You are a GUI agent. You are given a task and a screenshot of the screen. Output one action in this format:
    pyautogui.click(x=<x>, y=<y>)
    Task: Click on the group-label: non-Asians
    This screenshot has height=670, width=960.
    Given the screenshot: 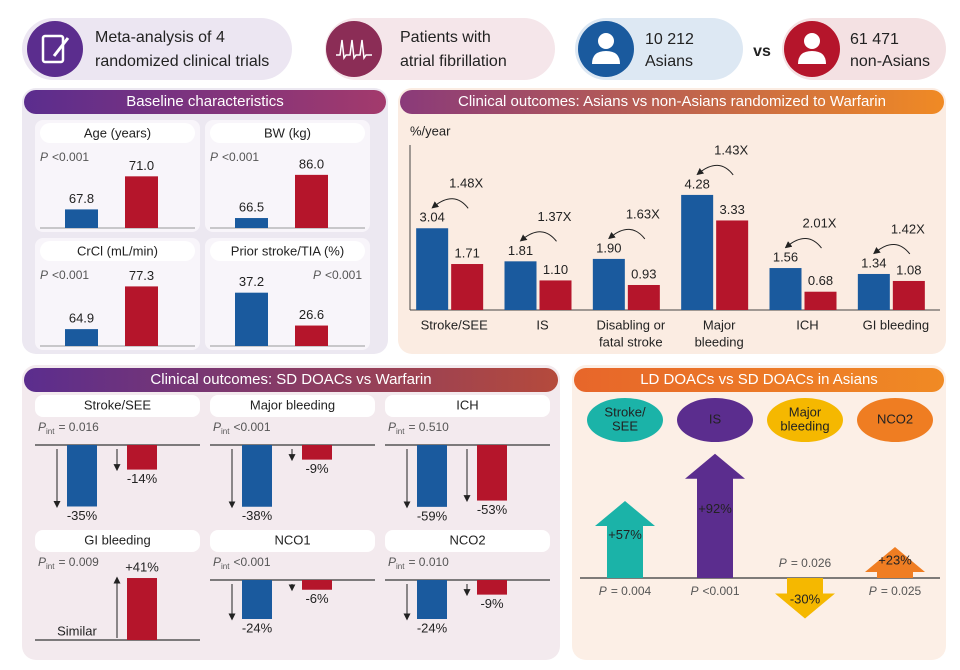 What is the action you would take?
    pyautogui.click(x=890, y=61)
    